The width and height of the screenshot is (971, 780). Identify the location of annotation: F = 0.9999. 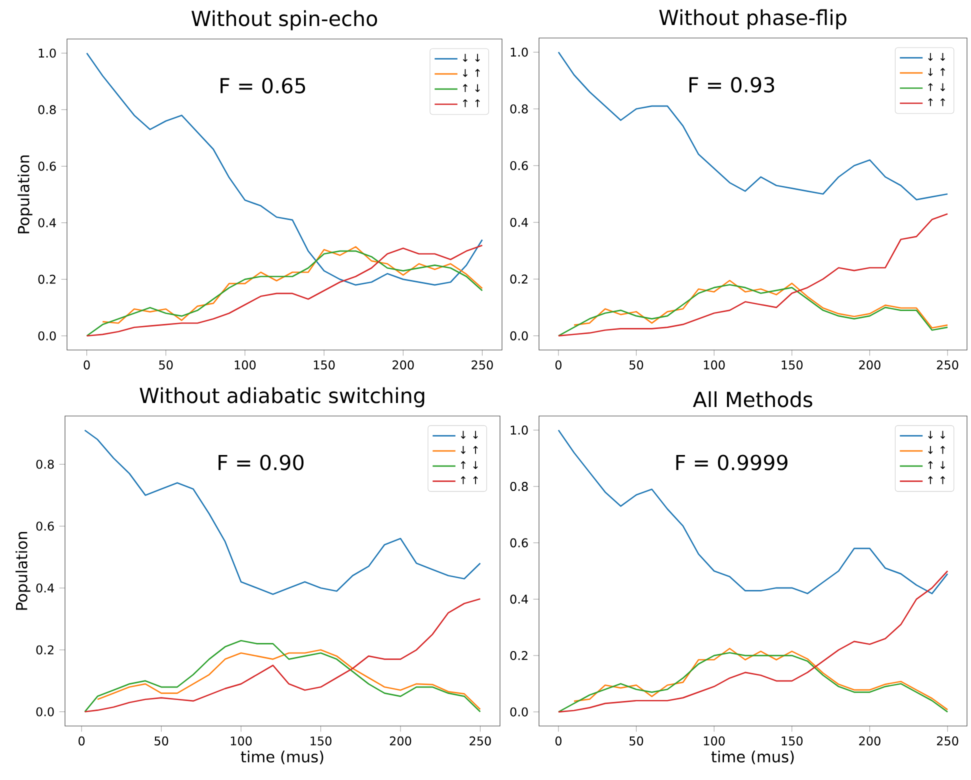
(732, 462).